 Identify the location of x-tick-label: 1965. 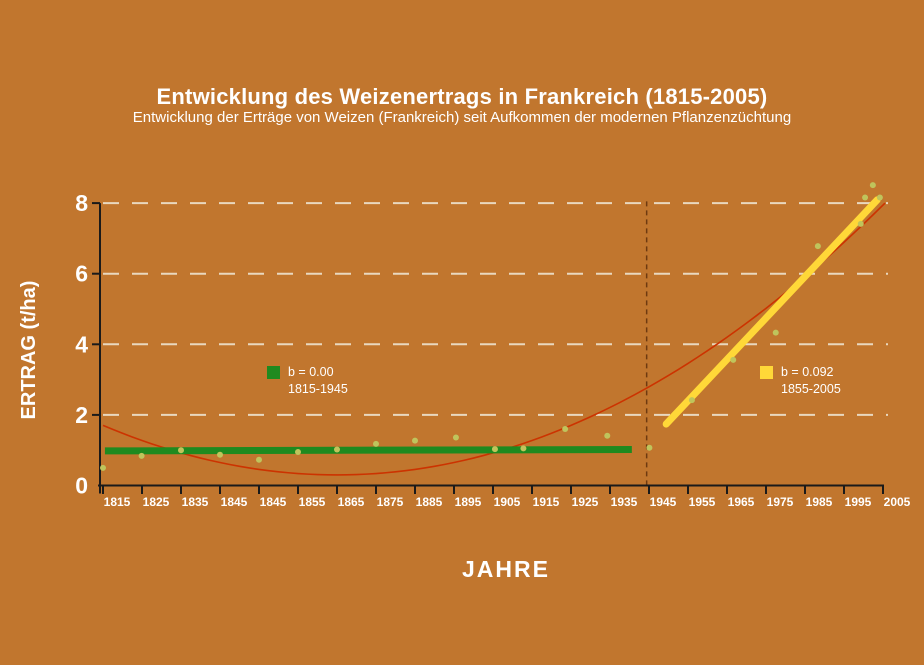
(741, 502).